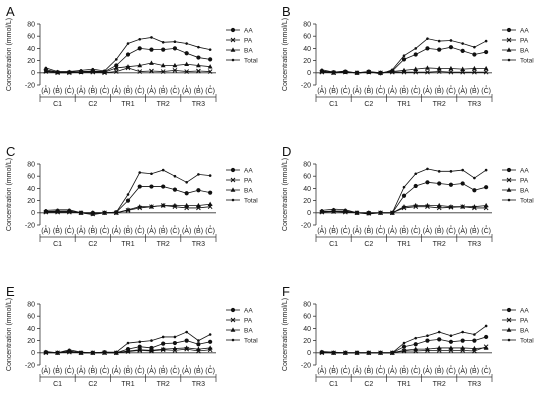  I want to click on legend-label-aa-f: AA, so click(524, 310).